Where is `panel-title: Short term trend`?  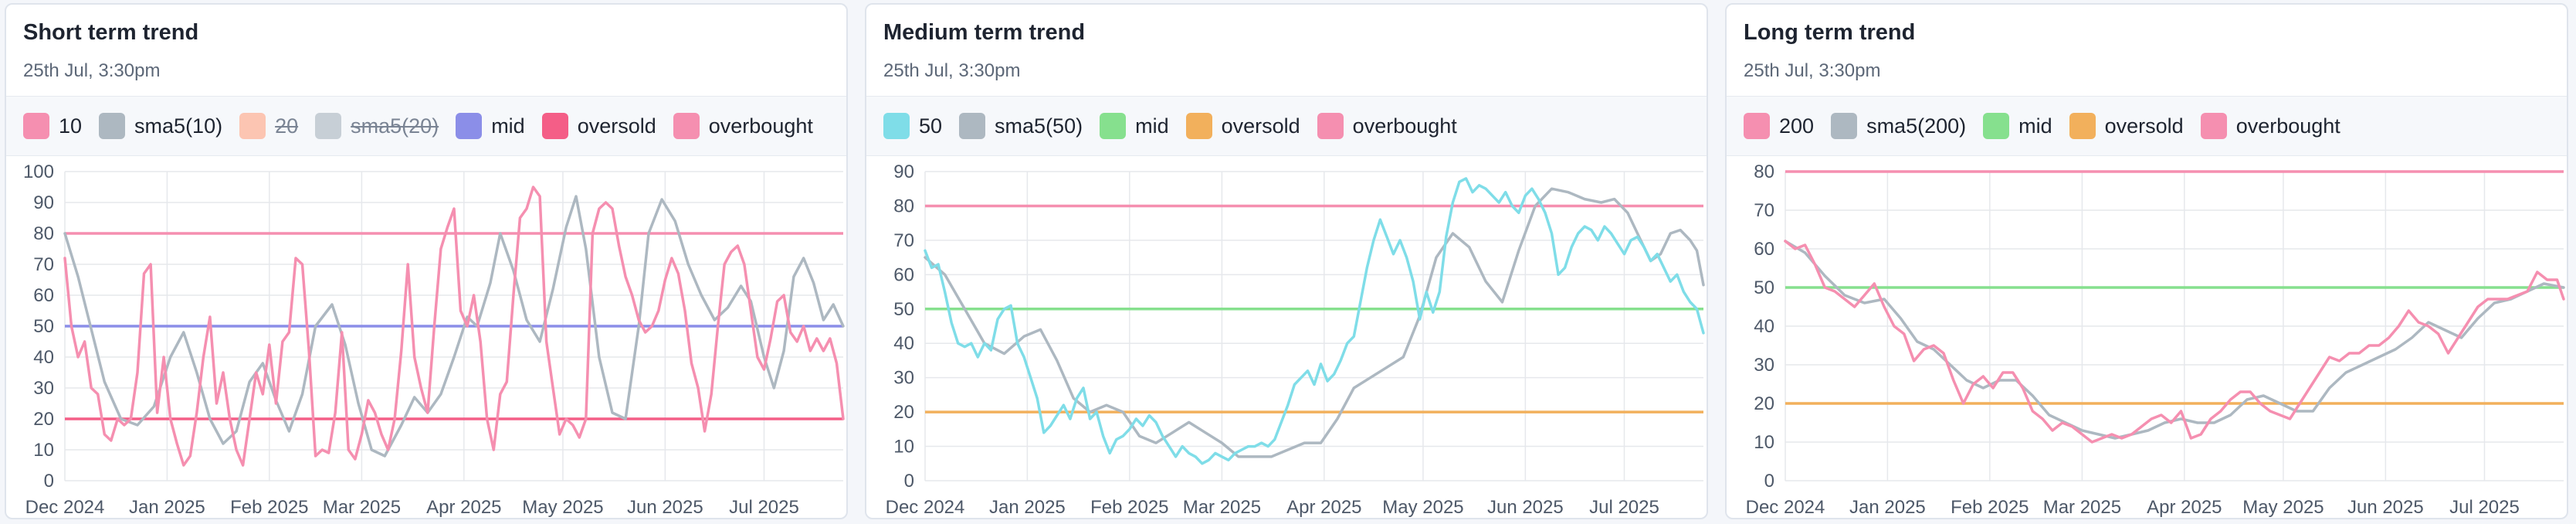
panel-title: Short term trend is located at coordinates (111, 32).